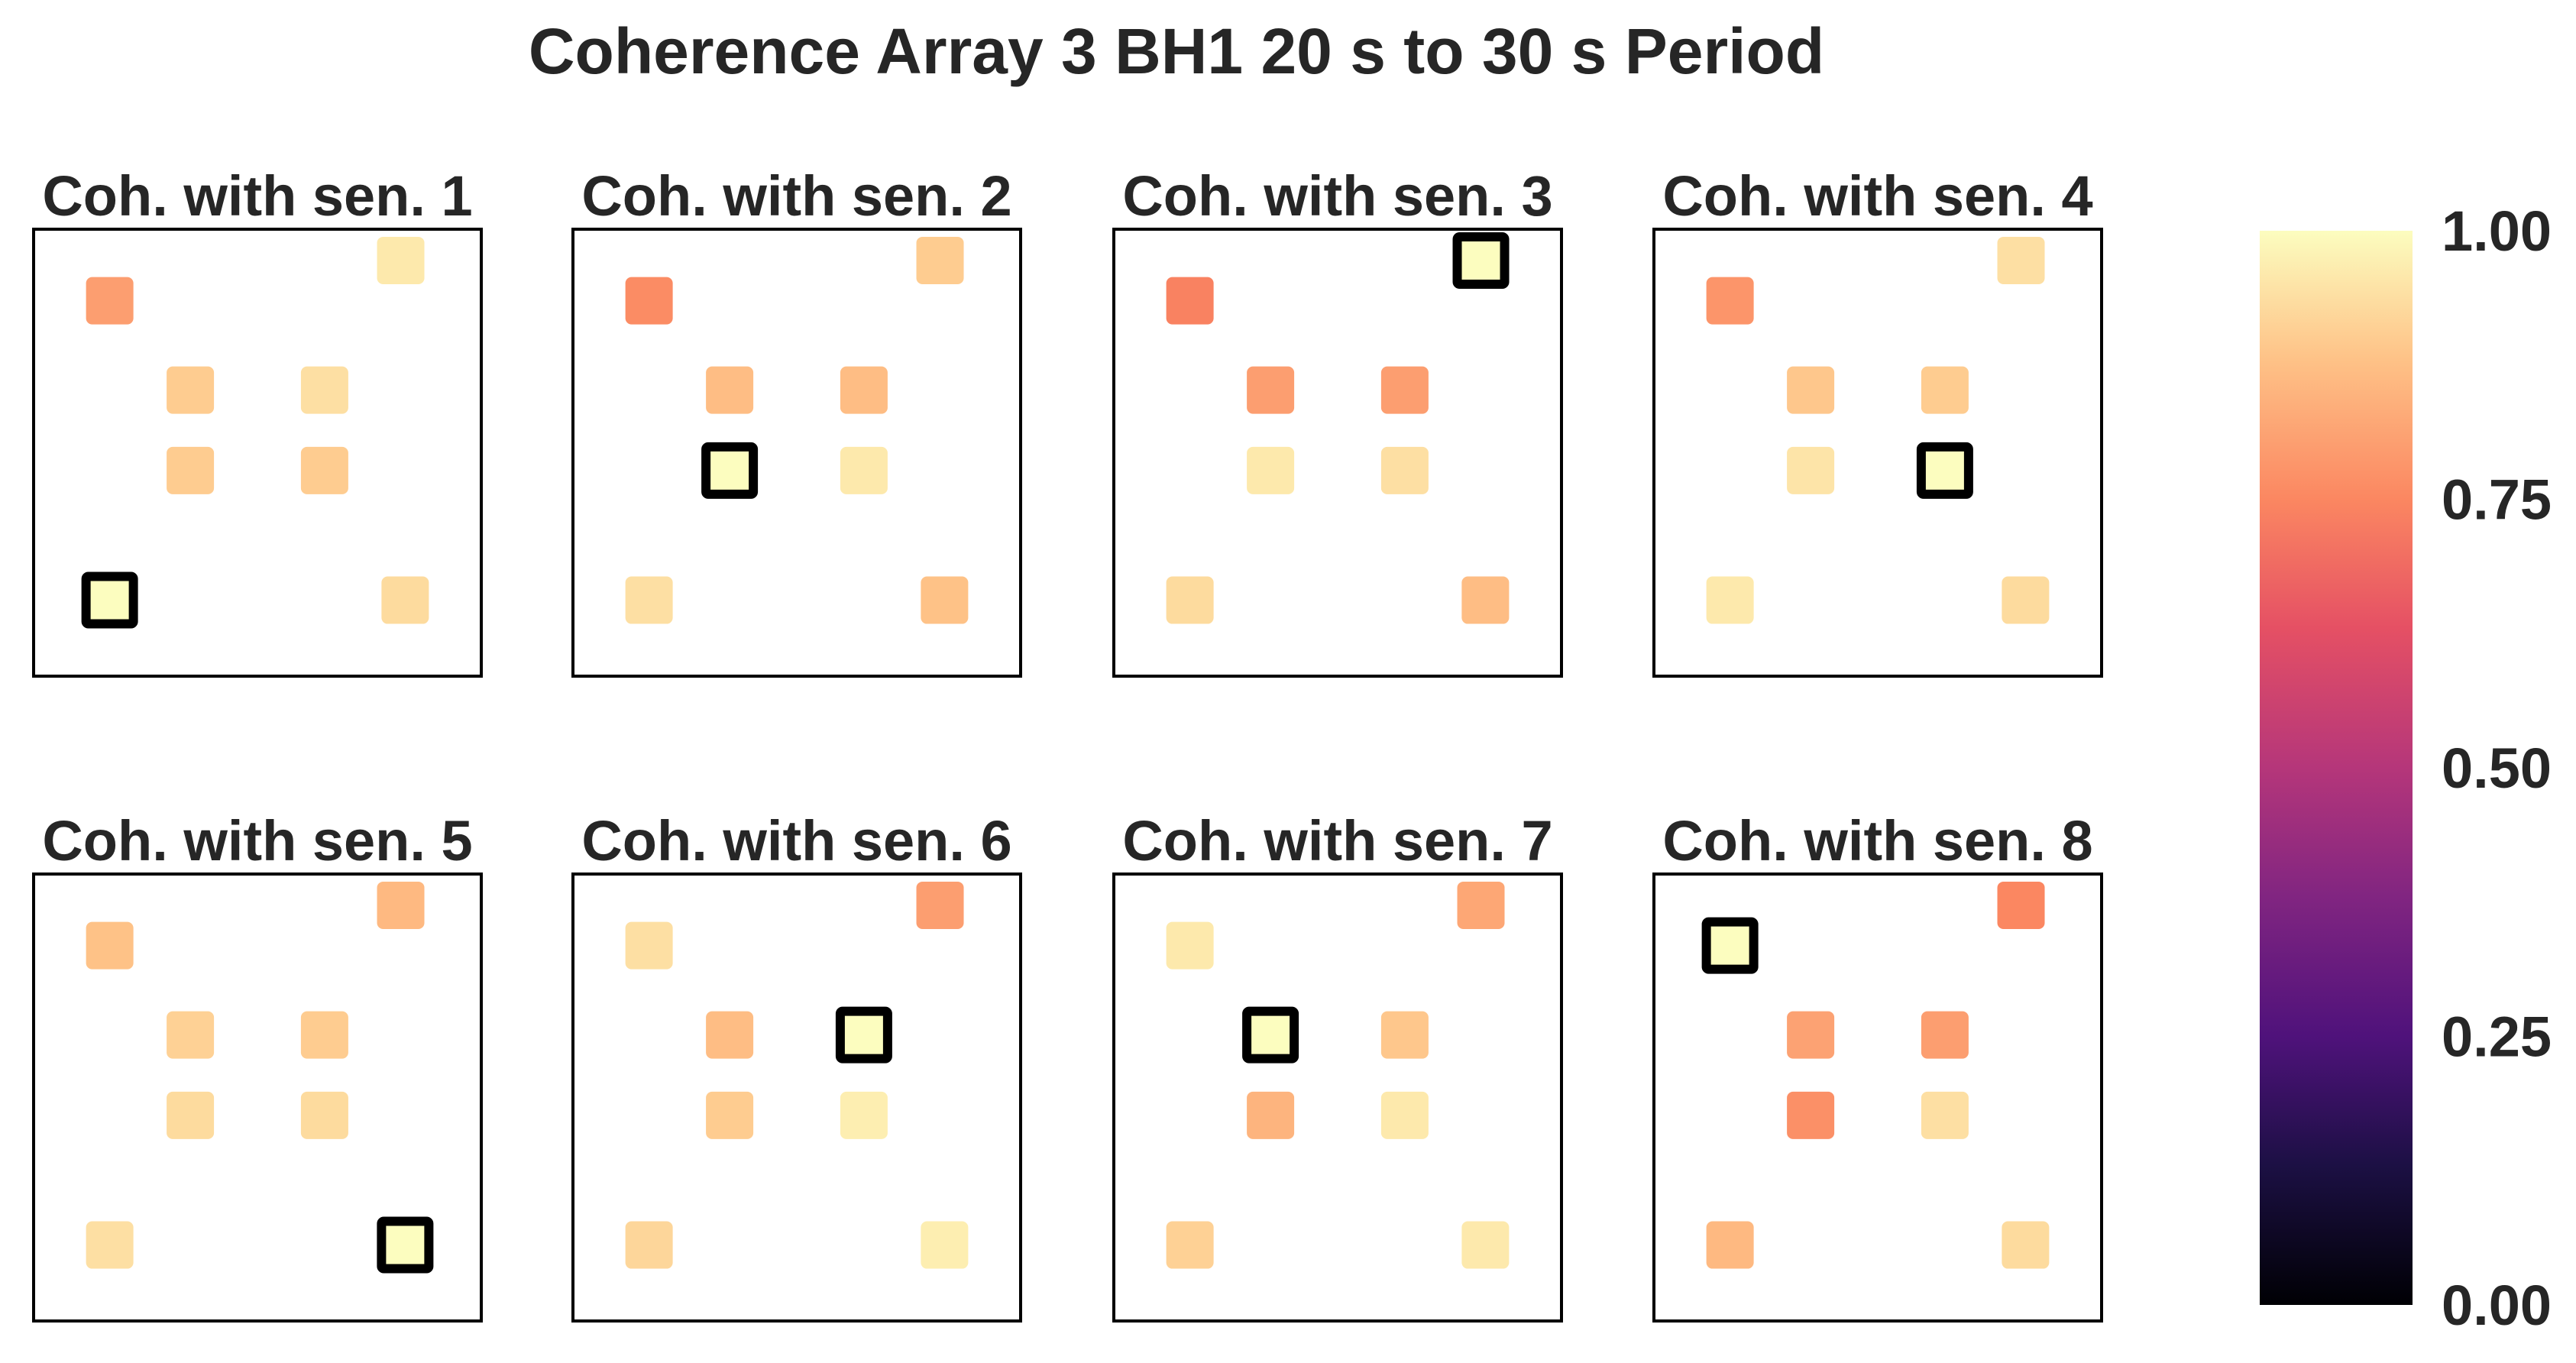  Describe the element at coordinates (1337, 196) in the screenshot. I see `panel-title: Coh. with sen. 3` at that location.